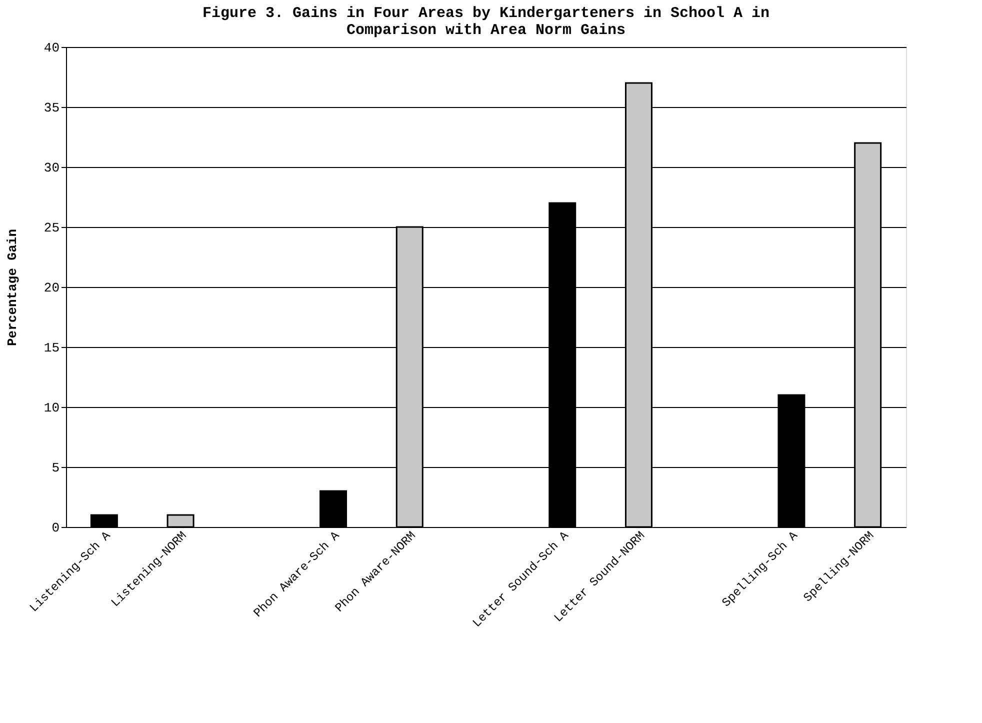  I want to click on y-tick-label: 0, so click(56, 528).